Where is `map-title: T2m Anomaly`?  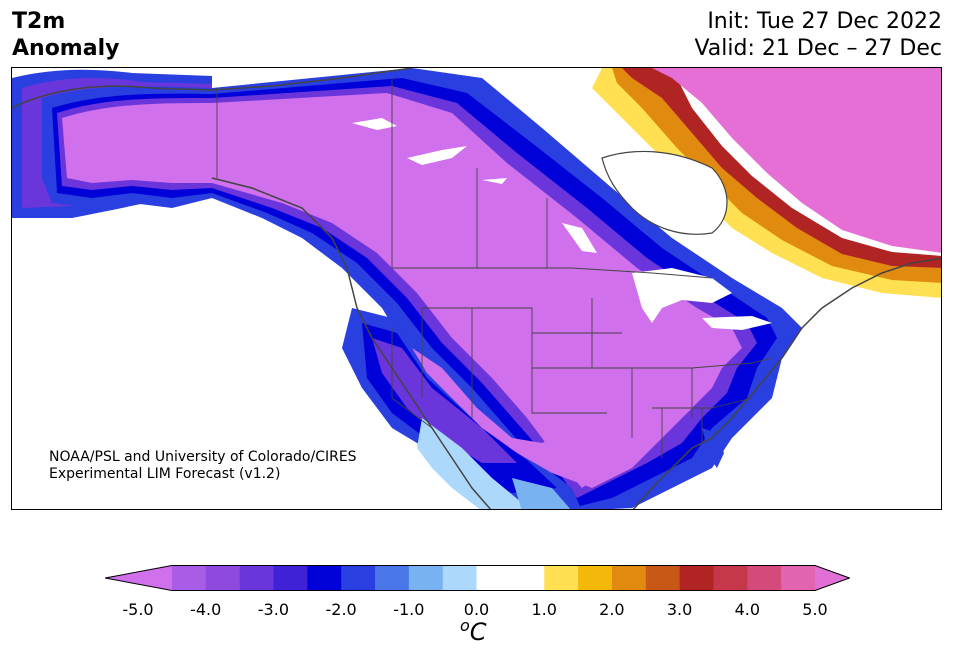 map-title: T2m Anomaly is located at coordinates (65, 35).